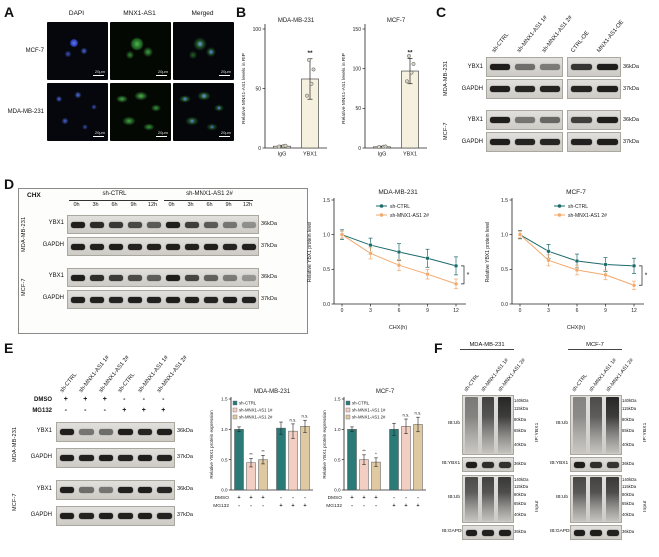 The image size is (659, 557). Describe the element at coordinates (594, 67) in the screenshot. I see `blot-MDA-MB-231-YBX1-overexpression` at that location.